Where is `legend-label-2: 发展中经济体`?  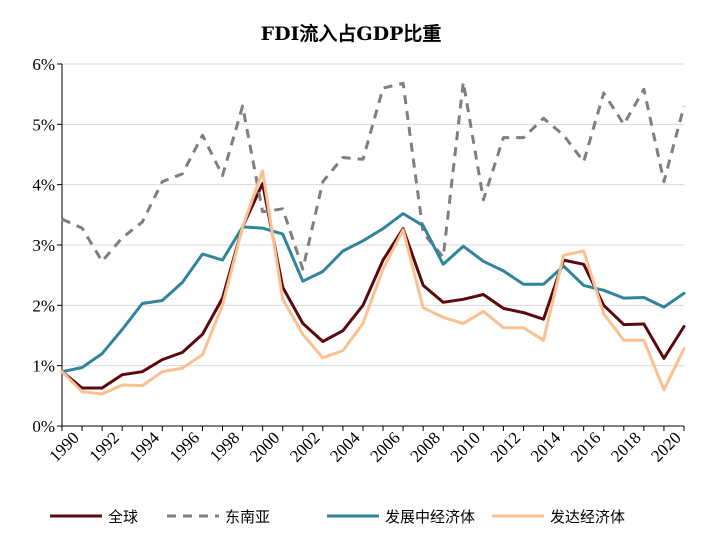
legend-label-2: 发展中经济体 is located at coordinates (430, 517).